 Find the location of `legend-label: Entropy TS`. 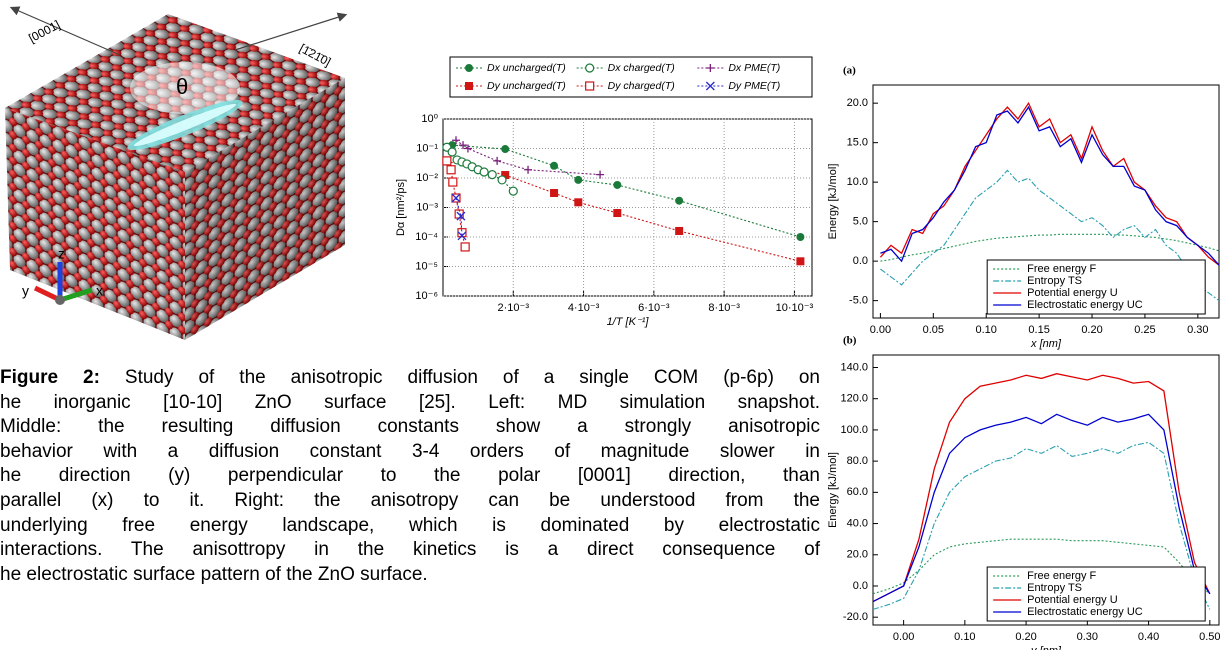

legend-label: Entropy TS is located at coordinates (1054, 588).